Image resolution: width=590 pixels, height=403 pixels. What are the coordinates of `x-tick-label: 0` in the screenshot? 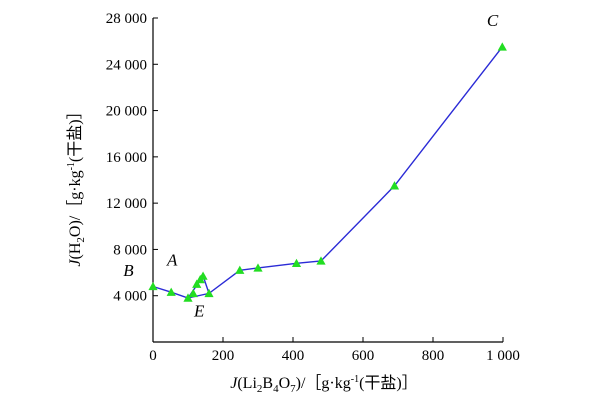 It's located at (153, 356).